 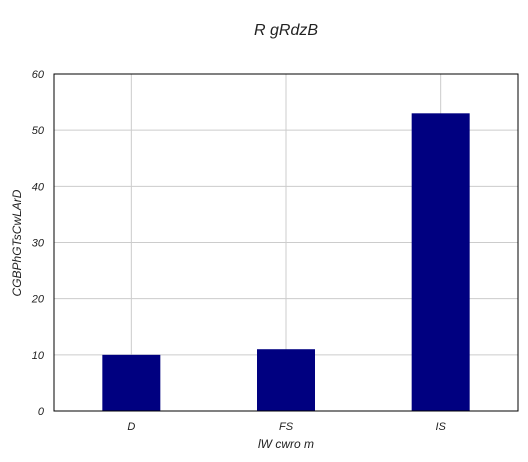 What do you see at coordinates (440, 262) in the screenshot?
I see `bar-IS` at bounding box center [440, 262].